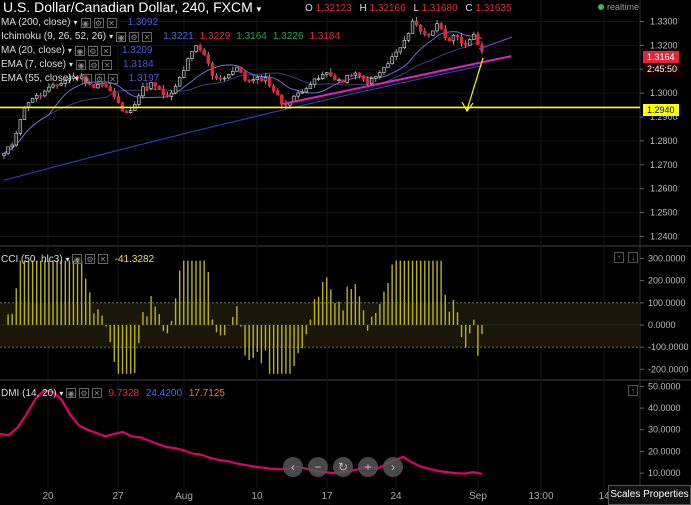 This screenshot has width=691, height=505. I want to click on ohlc-high-value: 1.32166, so click(387, 8).